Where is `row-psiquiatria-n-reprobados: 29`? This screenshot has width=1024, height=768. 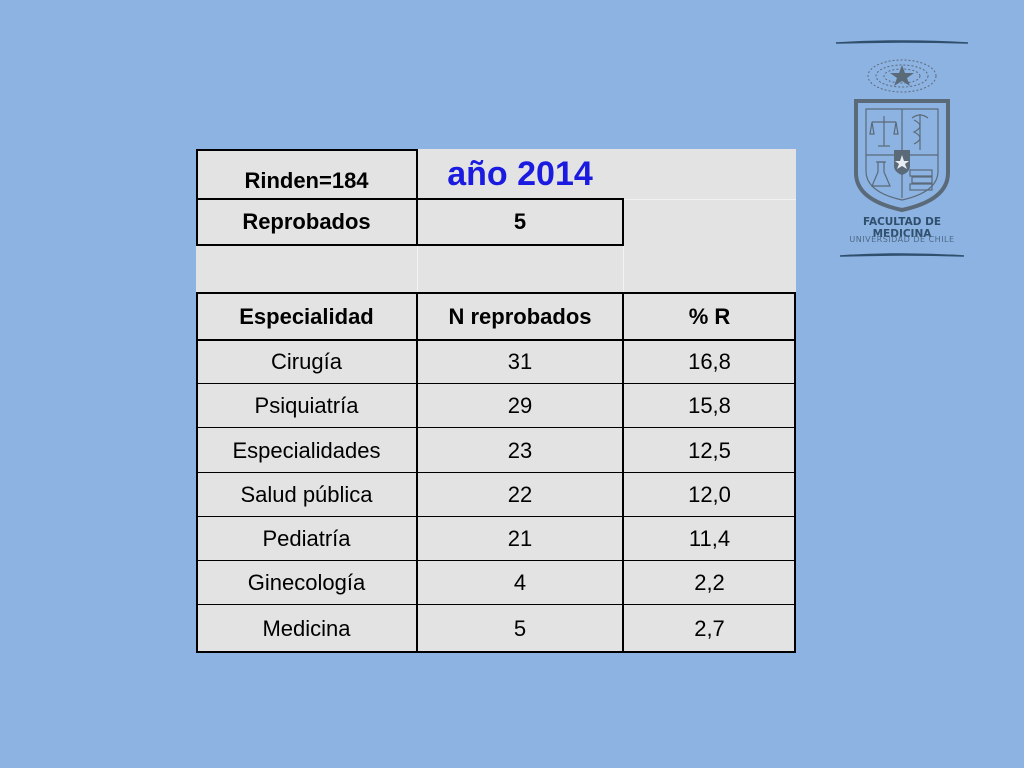
row-psiquiatria-n-reprobados: 29 is located at coordinates (520, 405).